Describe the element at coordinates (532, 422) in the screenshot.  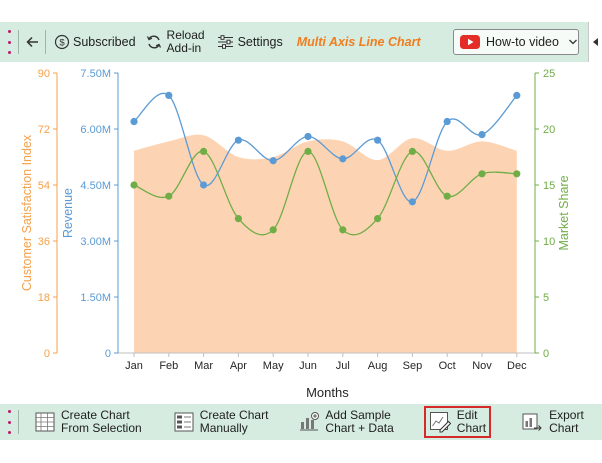
I see `export-chart-icon` at that location.